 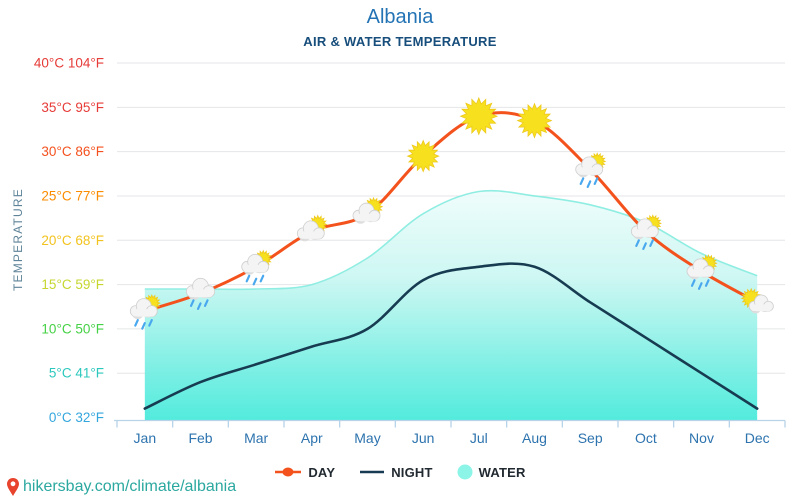 What do you see at coordinates (145, 438) in the screenshot?
I see `month-label: Jan` at bounding box center [145, 438].